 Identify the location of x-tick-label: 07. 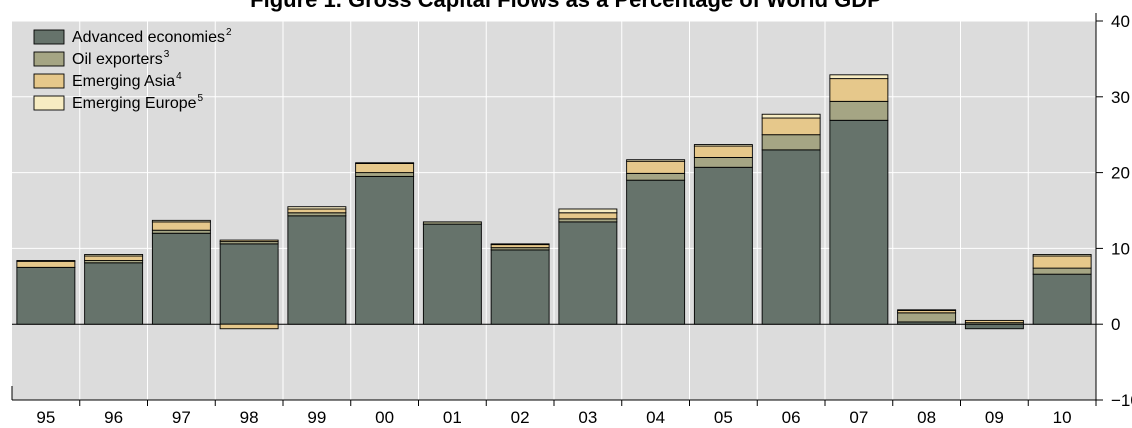
(858, 417).